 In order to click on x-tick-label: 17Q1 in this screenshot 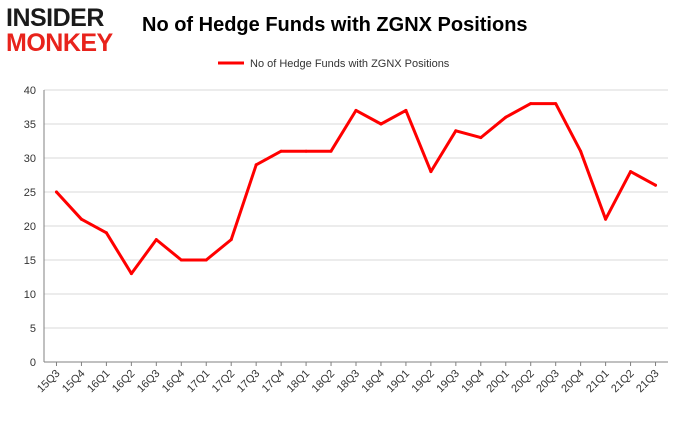, I will do `click(199, 382)`.